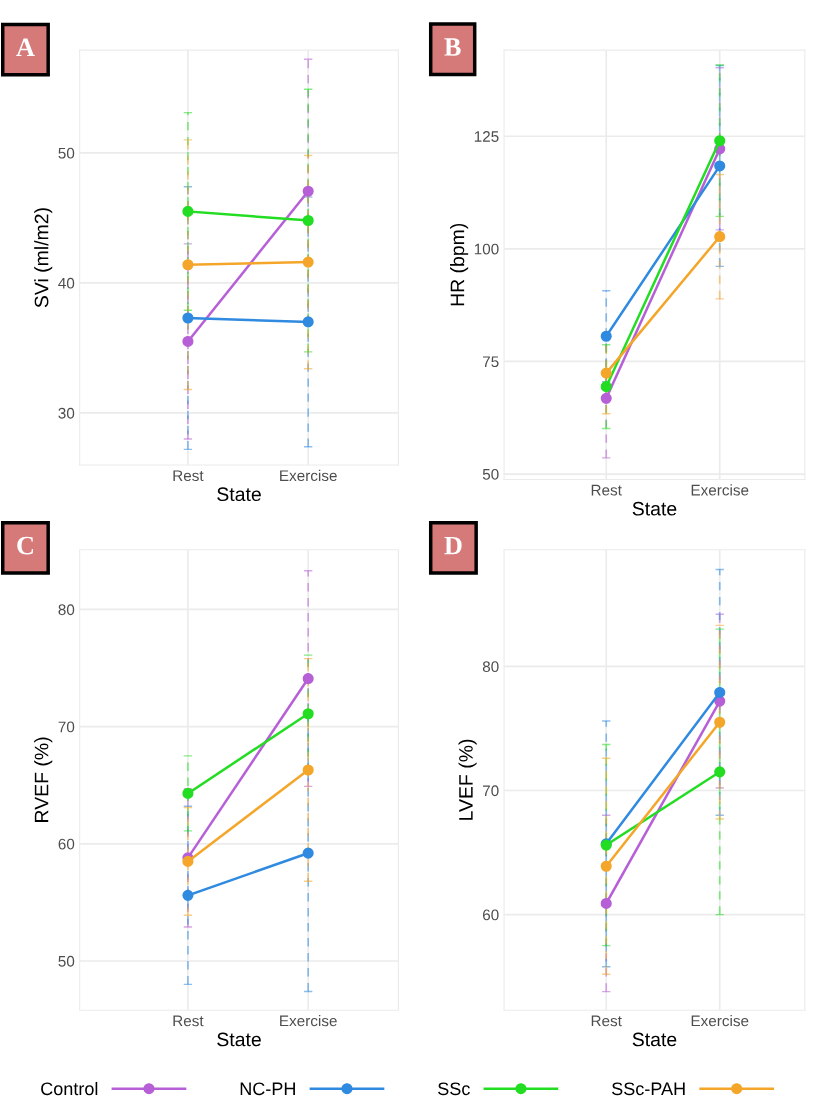  I want to click on legend-label: SSc, so click(454, 1089).